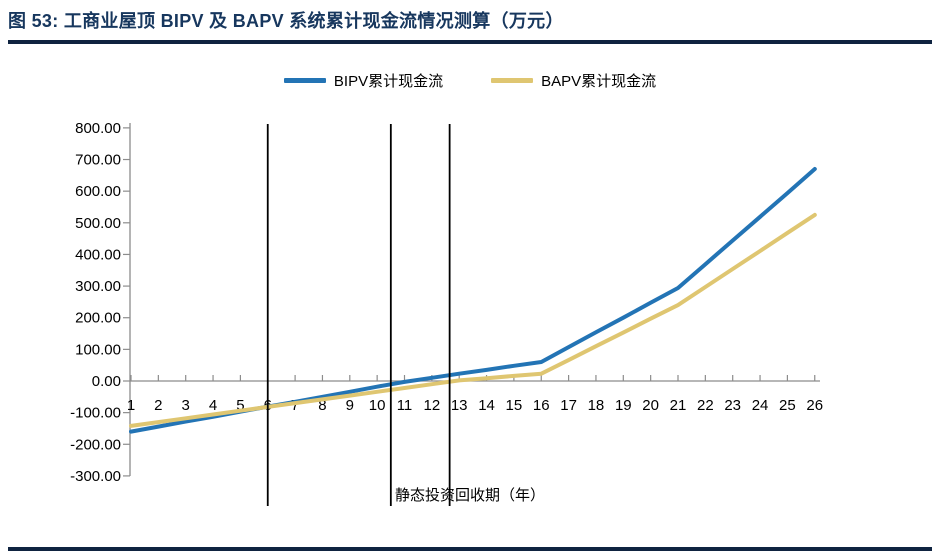 This screenshot has width=940, height=558. Describe the element at coordinates (599, 81) in the screenshot. I see `legend-label-bapv: BAPV累计现金流` at that location.